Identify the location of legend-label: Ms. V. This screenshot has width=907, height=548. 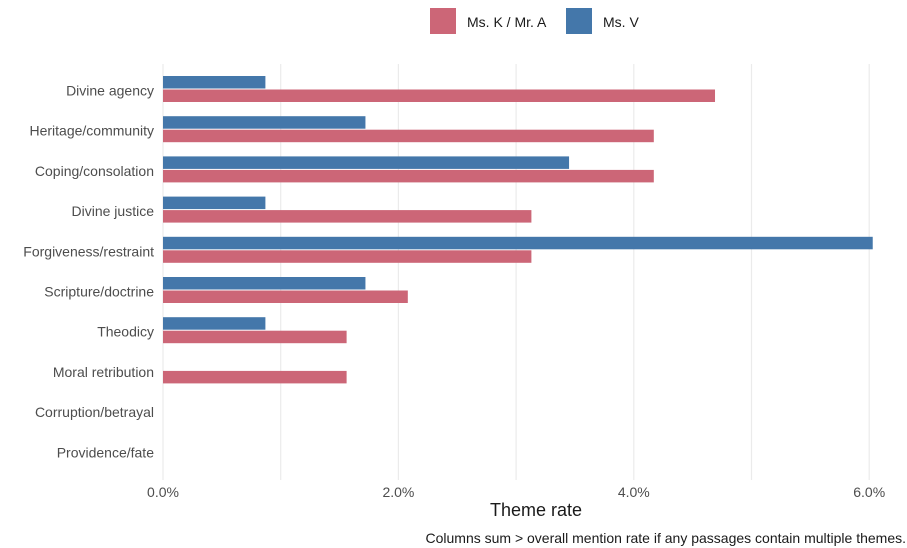
(621, 22).